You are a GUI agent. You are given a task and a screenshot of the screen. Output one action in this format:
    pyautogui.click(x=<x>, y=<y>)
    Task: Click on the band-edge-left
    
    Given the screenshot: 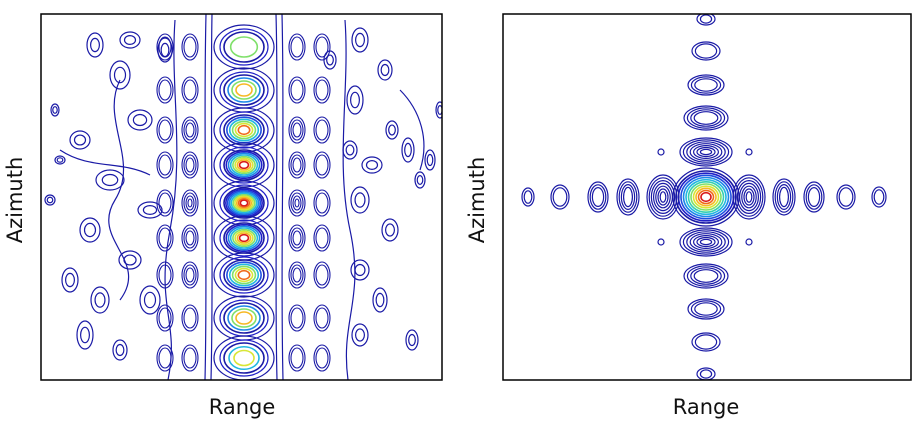 What is the action you would take?
    pyautogui.click(x=211, y=197)
    